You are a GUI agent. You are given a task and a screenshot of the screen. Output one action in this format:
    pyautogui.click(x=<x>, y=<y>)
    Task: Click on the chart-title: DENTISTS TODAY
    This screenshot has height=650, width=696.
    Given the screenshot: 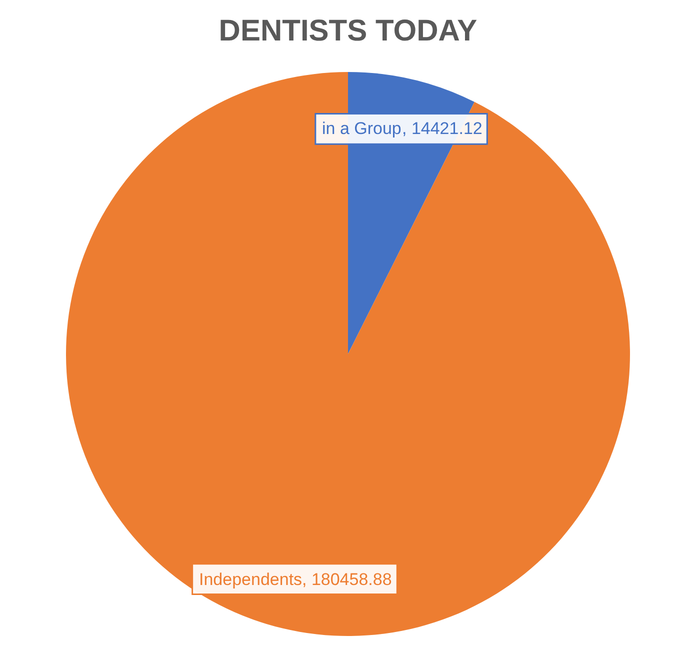 What is the action you would take?
    pyautogui.click(x=348, y=31)
    